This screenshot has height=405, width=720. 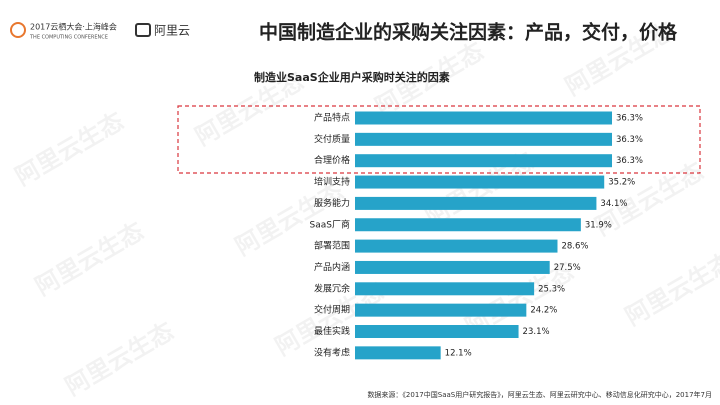 I want to click on event-name: 2017云栖大会·上海峰会, so click(x=73, y=27).